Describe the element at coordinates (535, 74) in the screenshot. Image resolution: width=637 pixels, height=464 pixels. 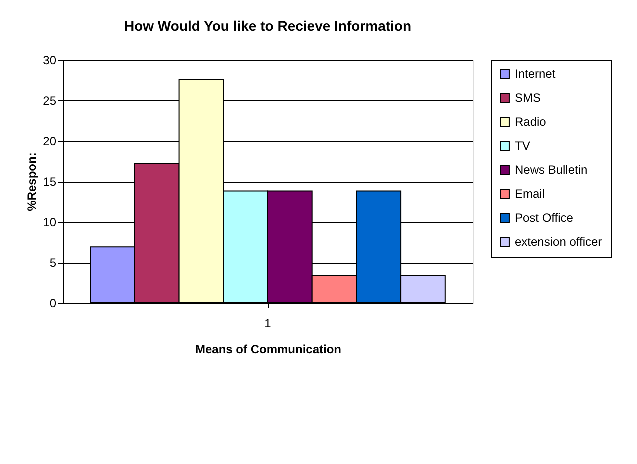
I see `legend-label: Internet` at that location.